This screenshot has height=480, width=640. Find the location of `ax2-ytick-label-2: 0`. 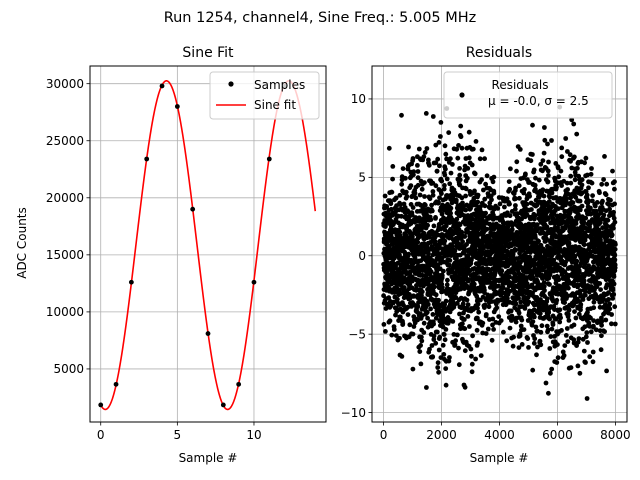

ax2-ytick-label-2: 0 is located at coordinates (362, 256).